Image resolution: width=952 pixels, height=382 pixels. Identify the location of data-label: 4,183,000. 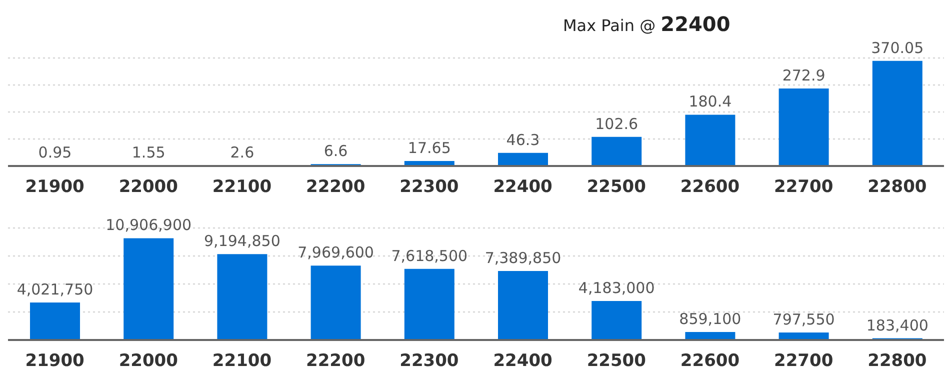
(616, 287).